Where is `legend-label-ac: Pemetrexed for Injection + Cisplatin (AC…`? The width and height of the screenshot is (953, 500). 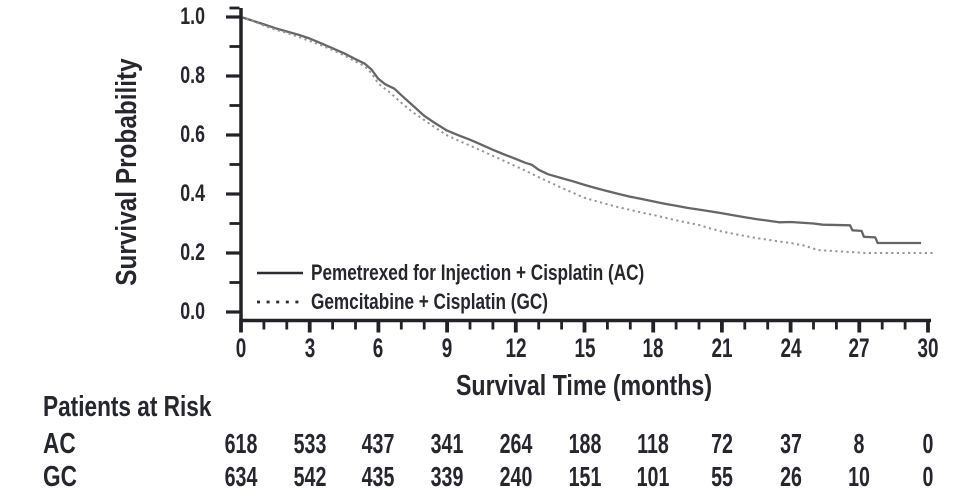 legend-label-ac: Pemetrexed for Injection + Cisplatin (AC… is located at coordinates (478, 272).